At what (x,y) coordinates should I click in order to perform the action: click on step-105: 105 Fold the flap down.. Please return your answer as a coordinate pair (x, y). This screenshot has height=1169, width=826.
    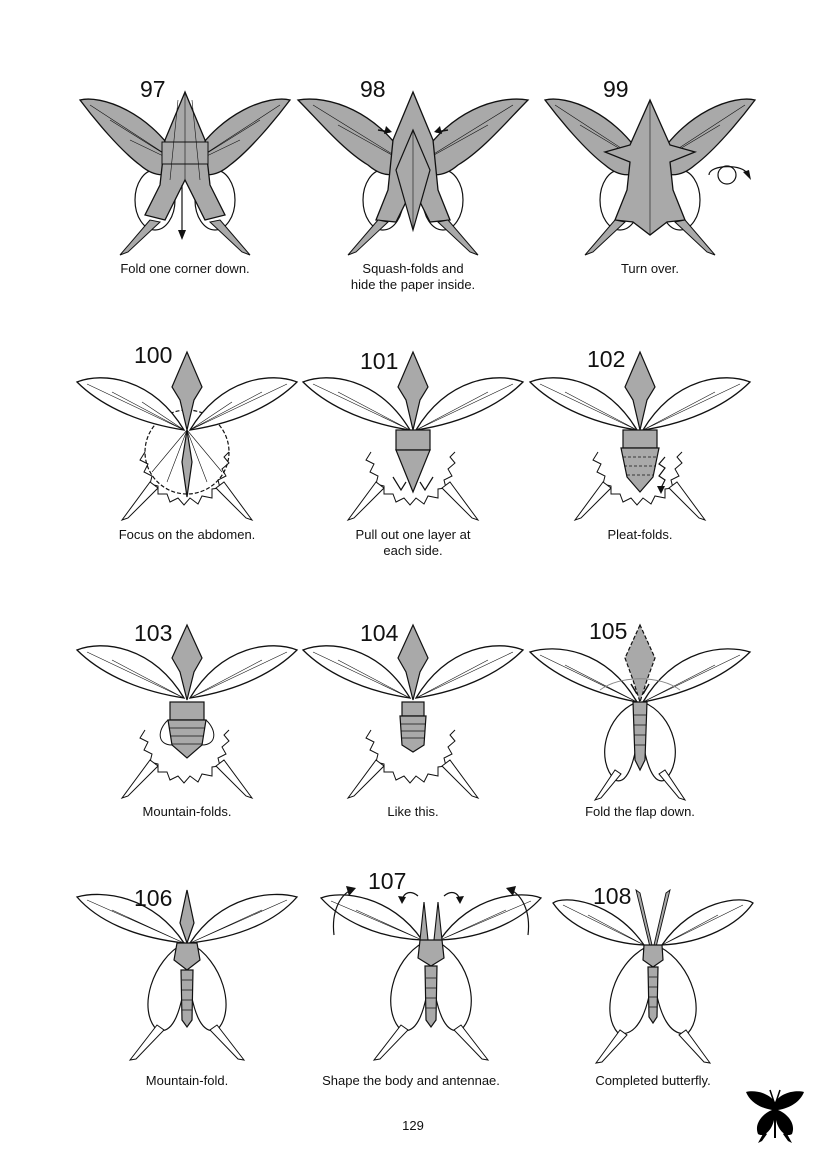
    Looking at the image, I should click on (640, 735).